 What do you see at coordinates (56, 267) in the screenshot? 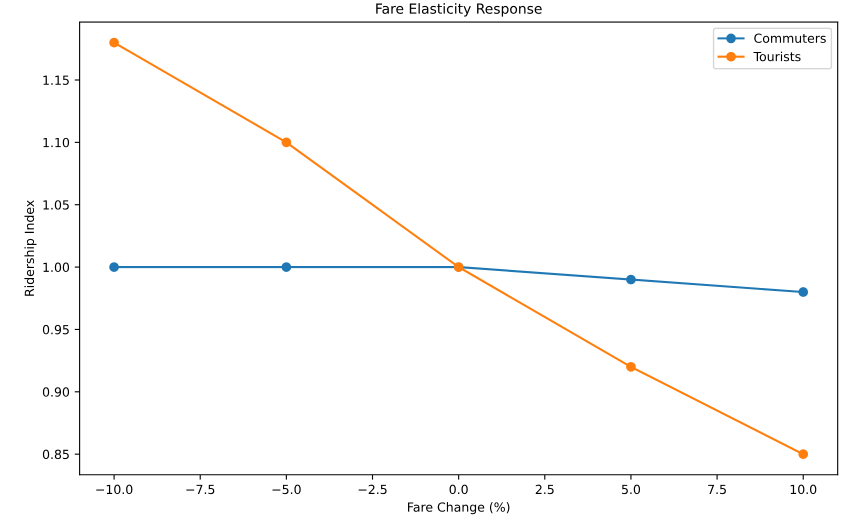
I see `y-tick-label: 1.00` at bounding box center [56, 267].